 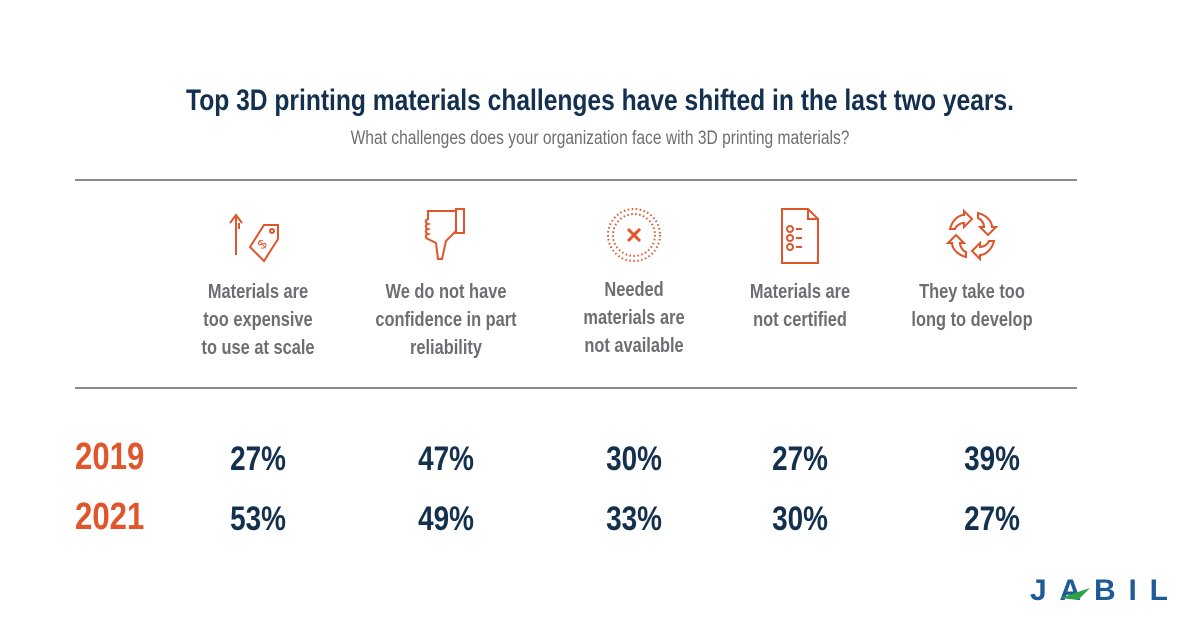 I want to click on value-cell: 53%, so click(x=258, y=519).